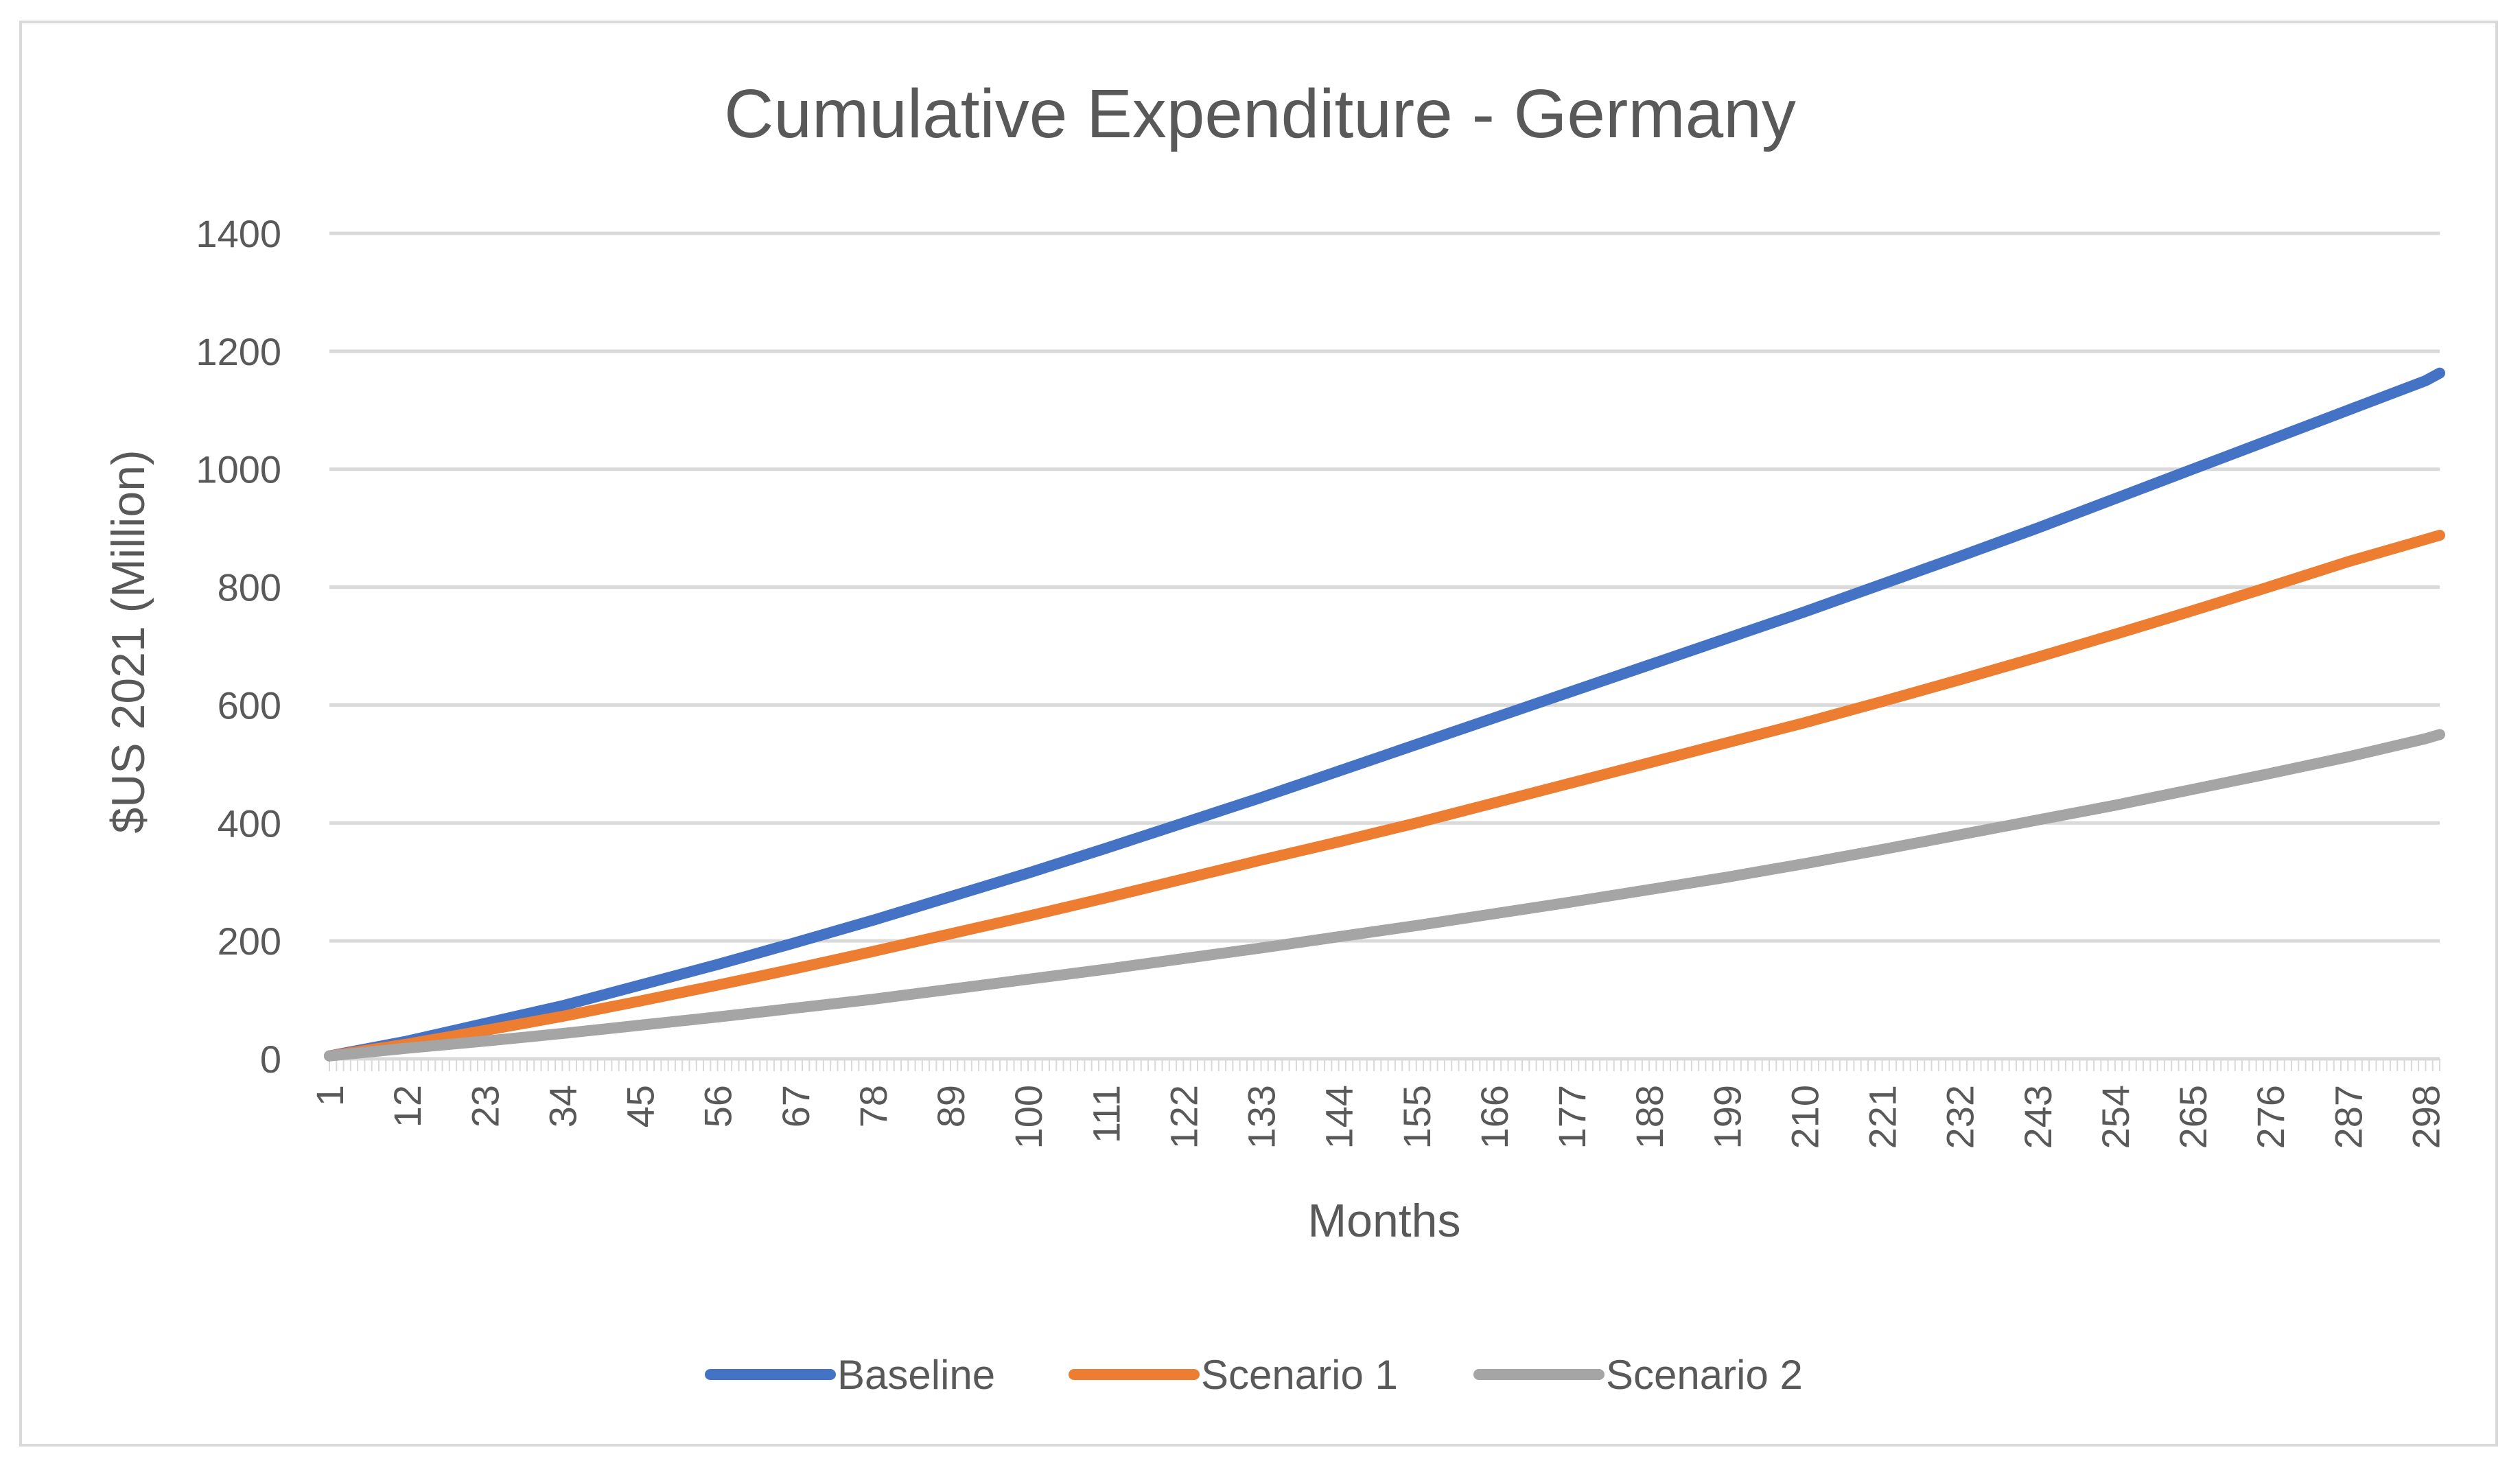 The width and height of the screenshot is (2520, 1474). What do you see at coordinates (2425, 1117) in the screenshot?
I see `x-tick-label: 298` at bounding box center [2425, 1117].